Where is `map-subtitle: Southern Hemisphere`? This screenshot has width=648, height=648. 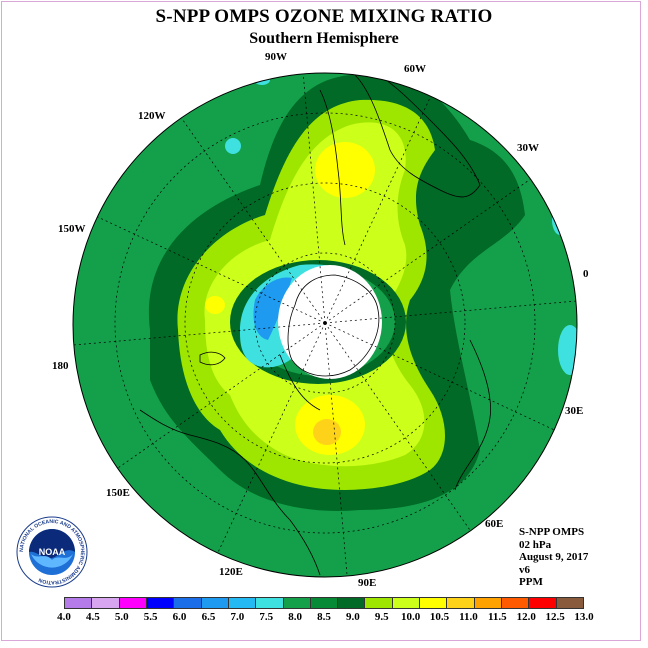 map-subtitle: Southern Hemisphere is located at coordinates (324, 38).